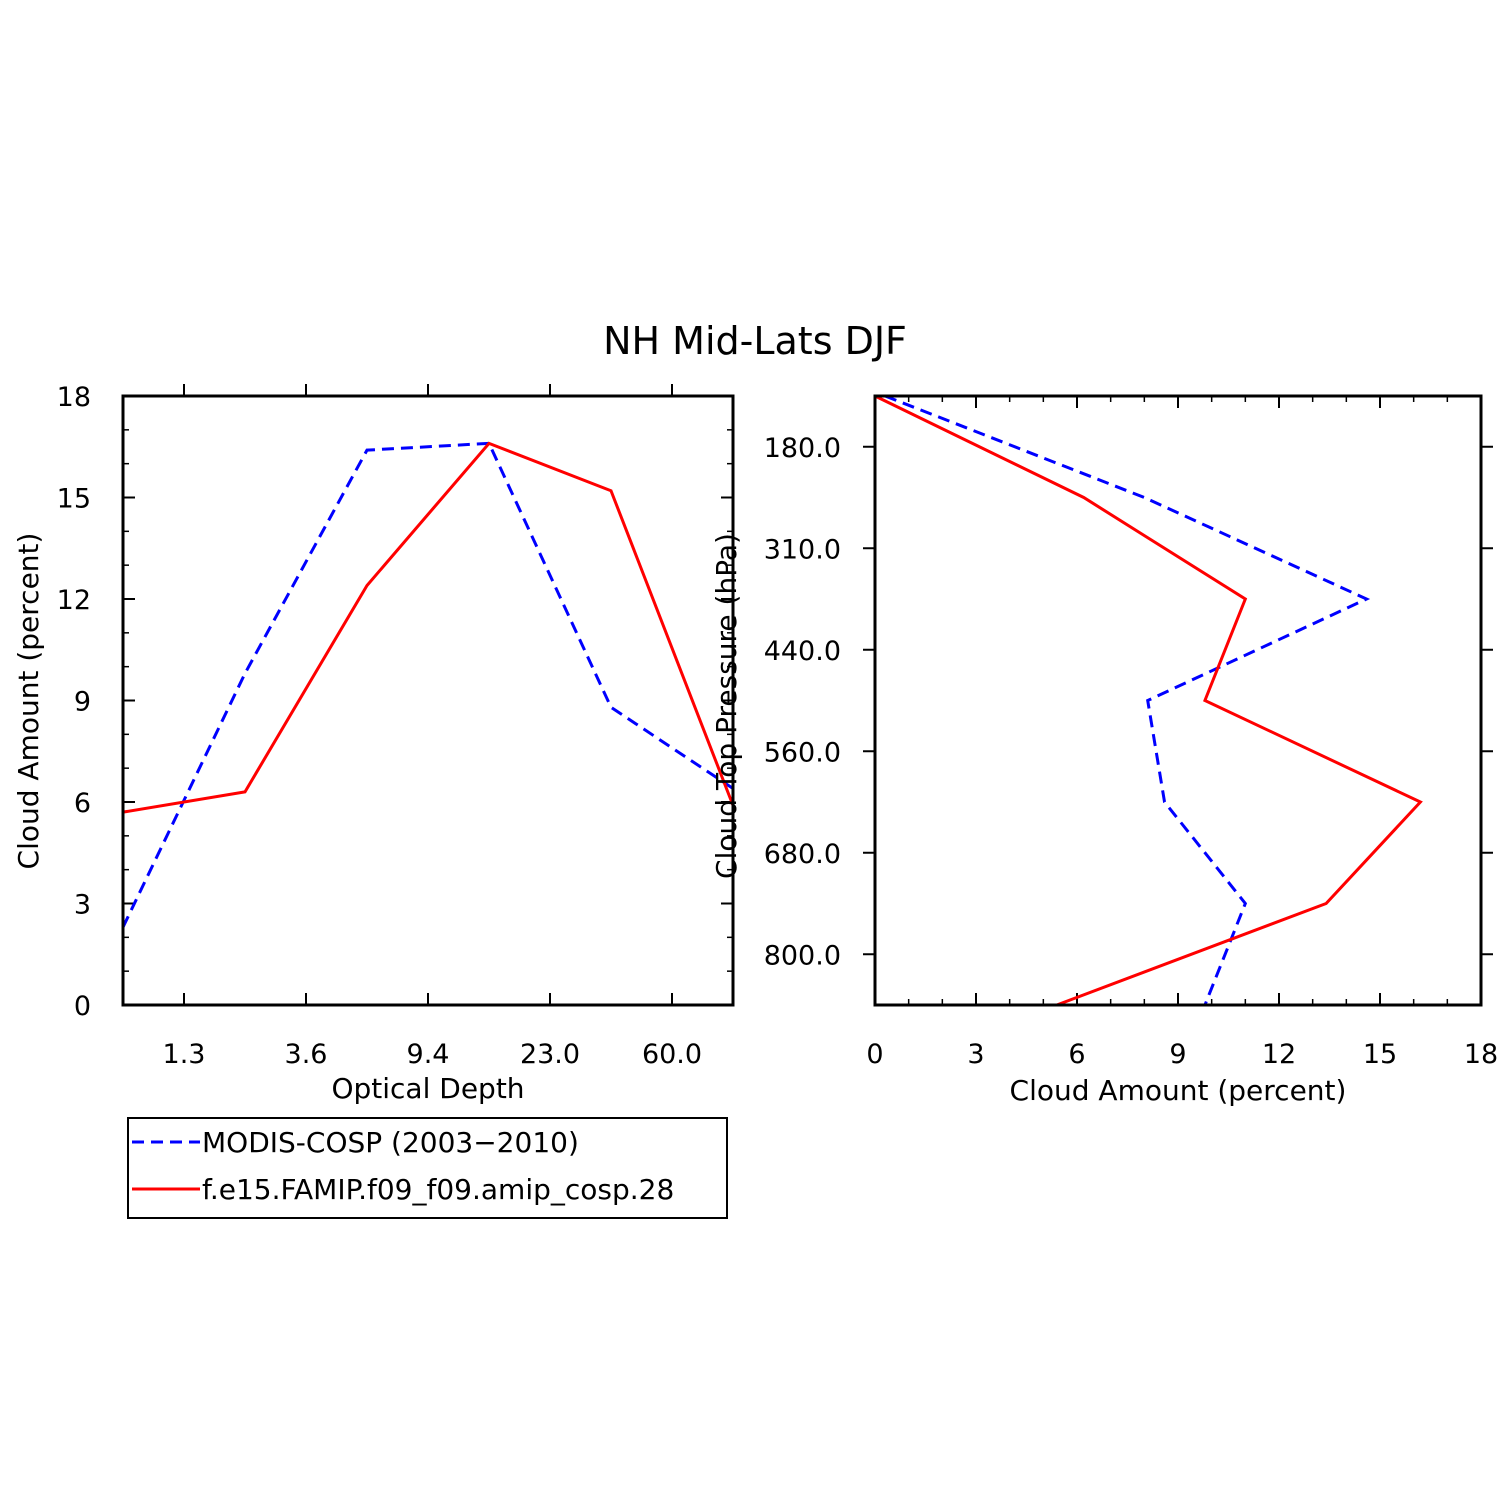  I want to click on left-x-tick-label: 9.4, so click(428, 1054).